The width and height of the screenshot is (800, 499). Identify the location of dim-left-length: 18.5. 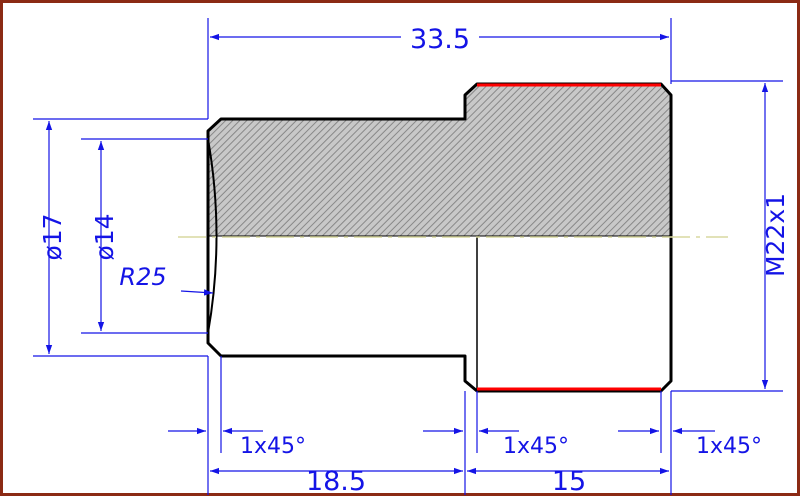
(336, 481).